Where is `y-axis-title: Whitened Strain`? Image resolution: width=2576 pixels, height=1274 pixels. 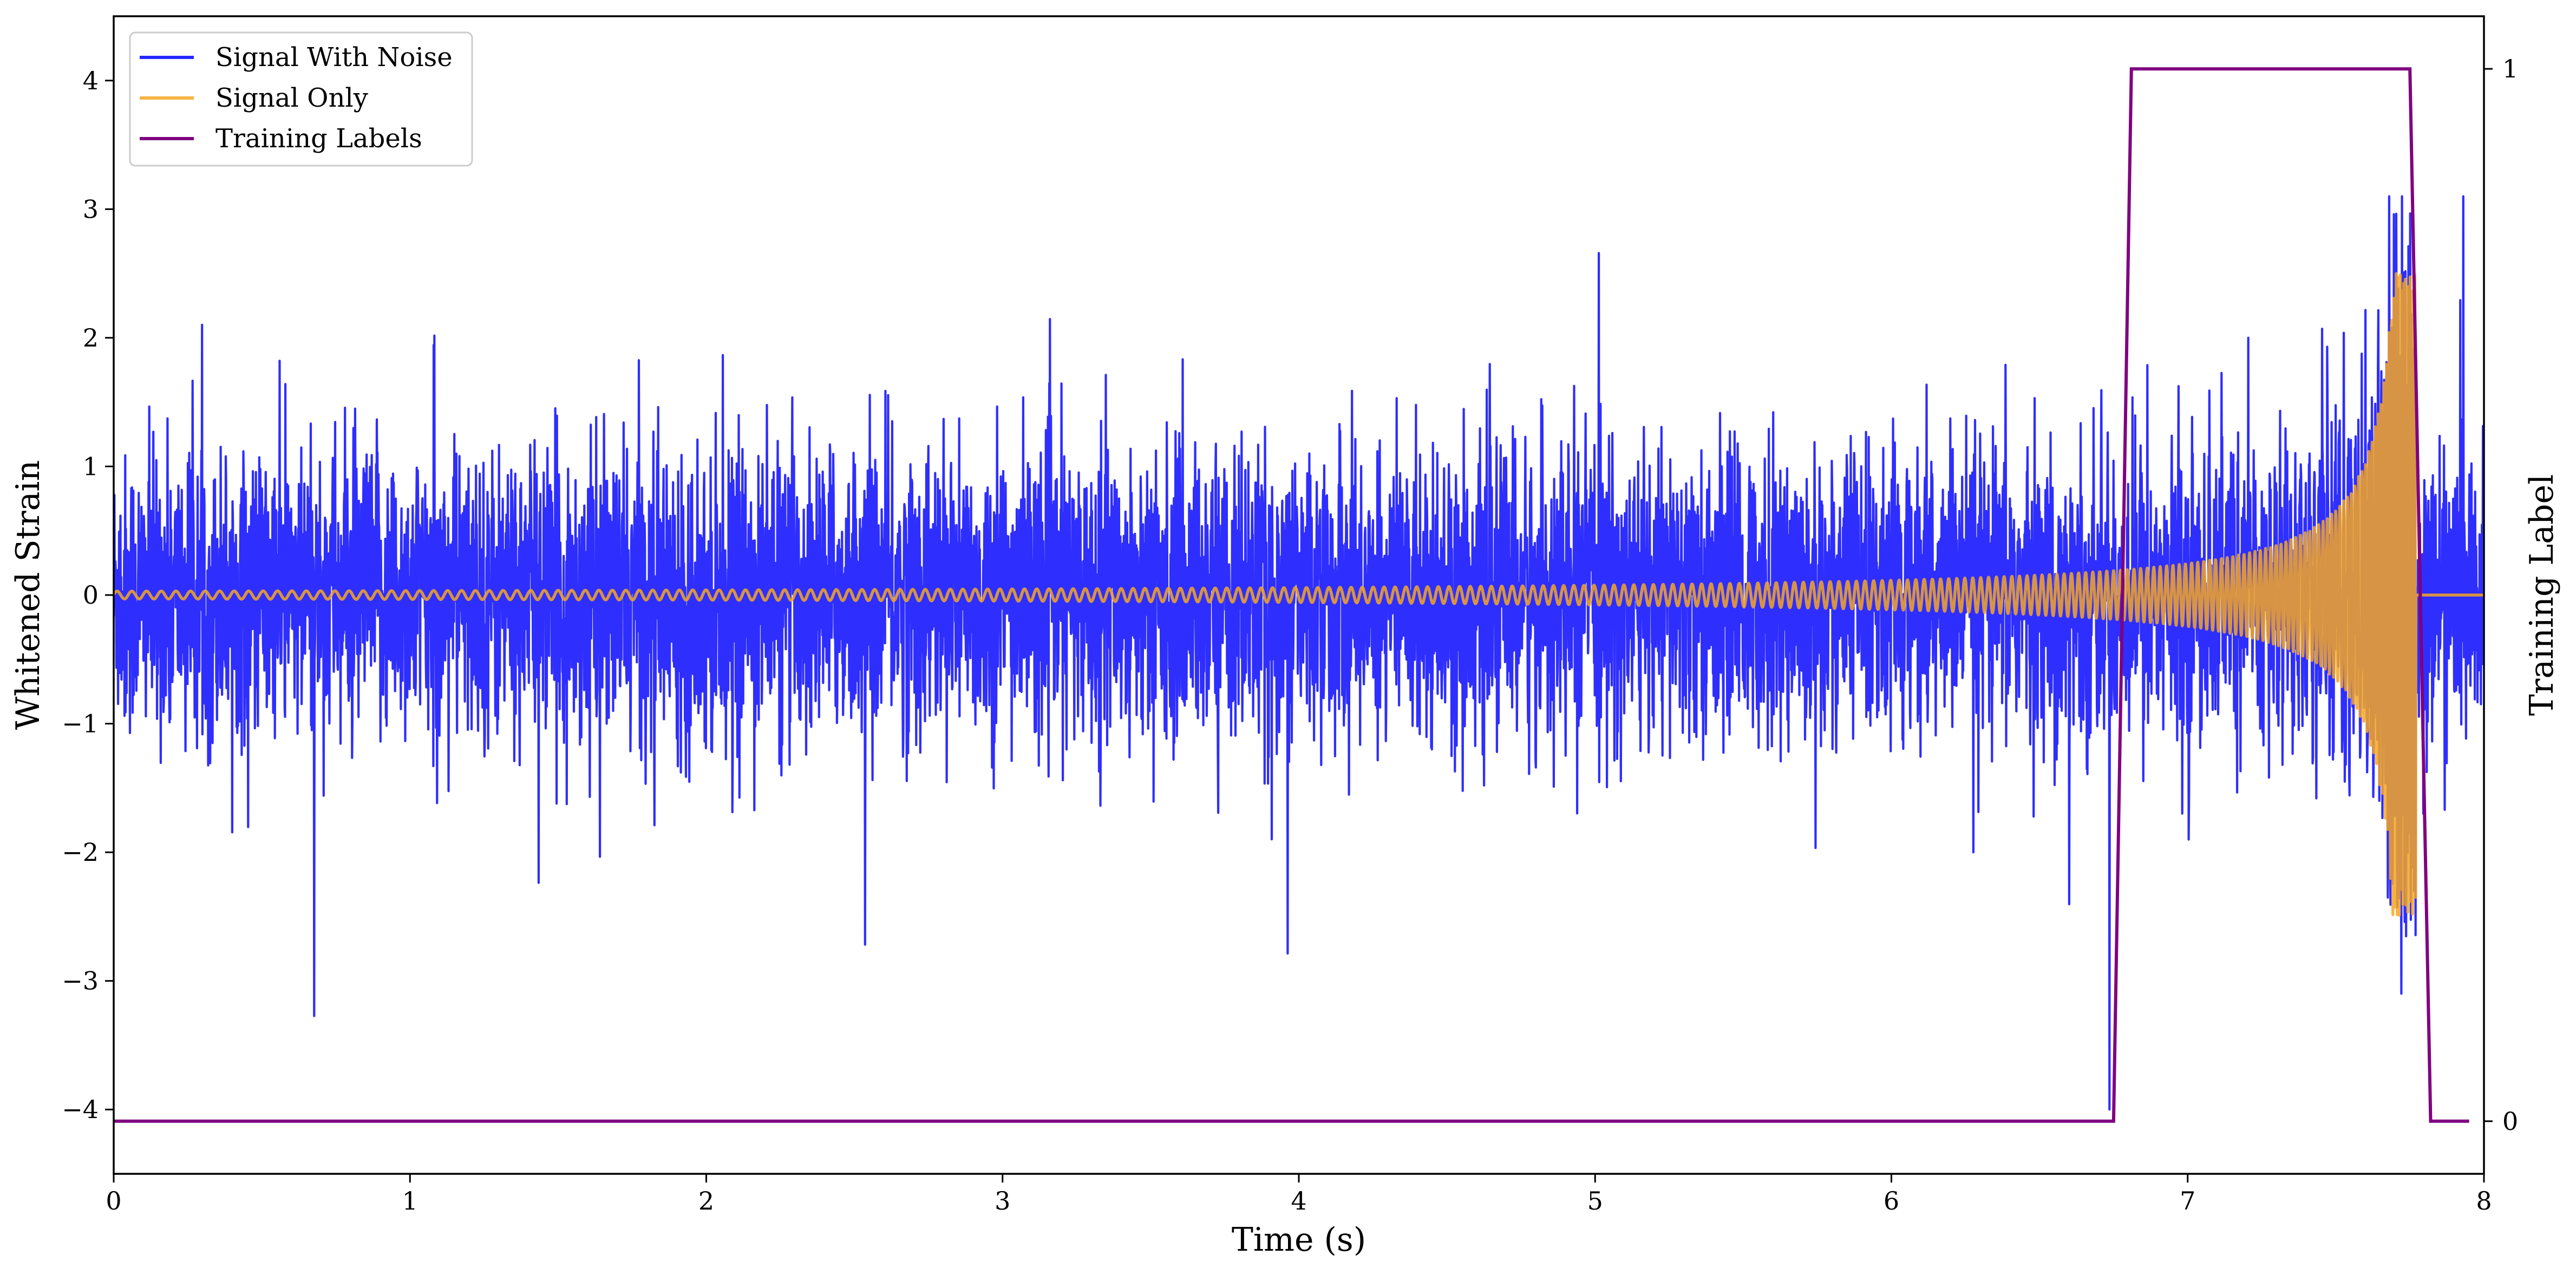 y-axis-title: Whitened Strain is located at coordinates (28, 595).